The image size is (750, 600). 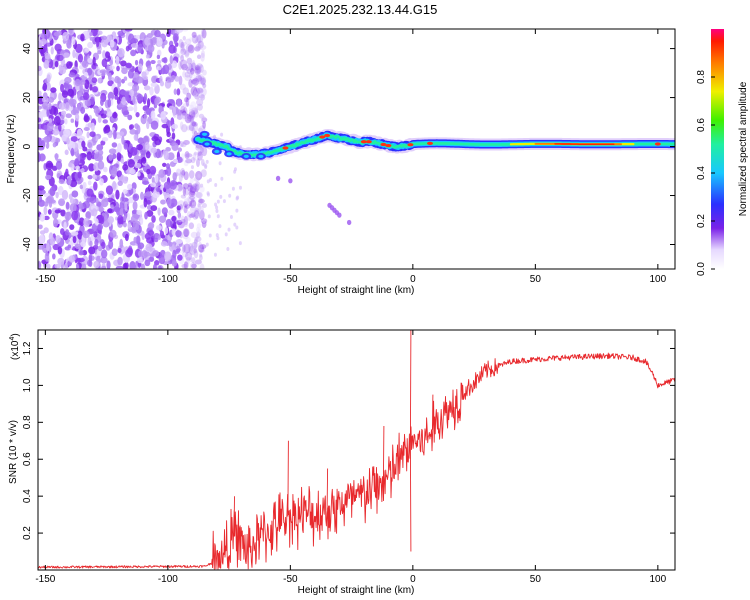 What do you see at coordinates (27, 146) in the screenshot?
I see `y-tick-label: 0` at bounding box center [27, 146].